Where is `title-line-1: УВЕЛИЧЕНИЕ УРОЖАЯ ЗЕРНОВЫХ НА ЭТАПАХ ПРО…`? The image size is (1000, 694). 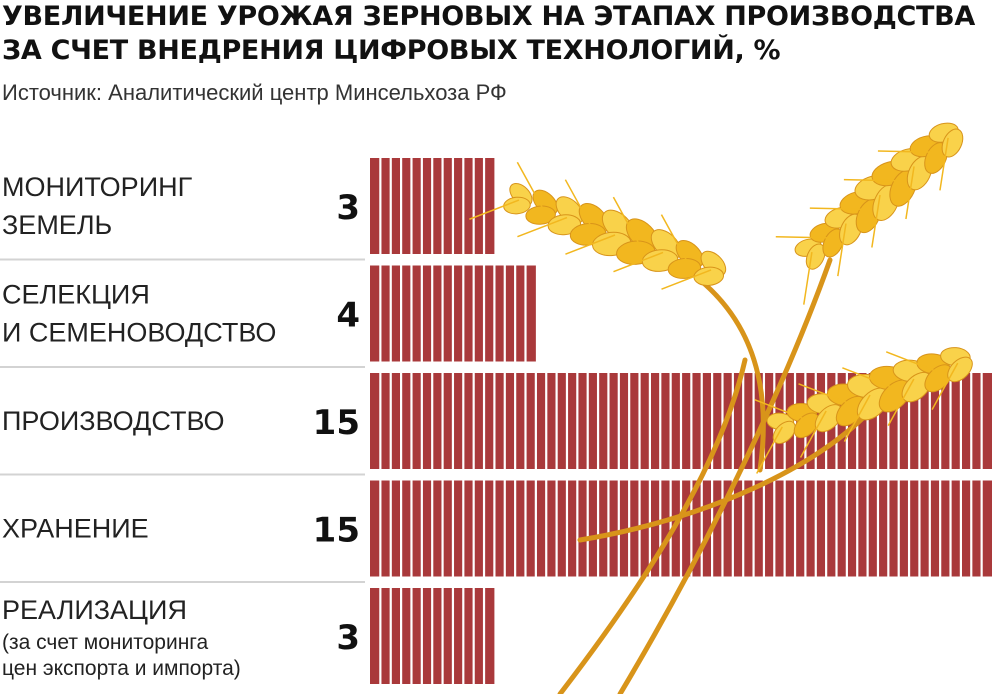
title-line-1: УВЕЛИЧЕНИЕ УРОЖАЯ ЗЕРНОВЫХ НА ЭТАПАХ ПРО… is located at coordinates (489, 16).